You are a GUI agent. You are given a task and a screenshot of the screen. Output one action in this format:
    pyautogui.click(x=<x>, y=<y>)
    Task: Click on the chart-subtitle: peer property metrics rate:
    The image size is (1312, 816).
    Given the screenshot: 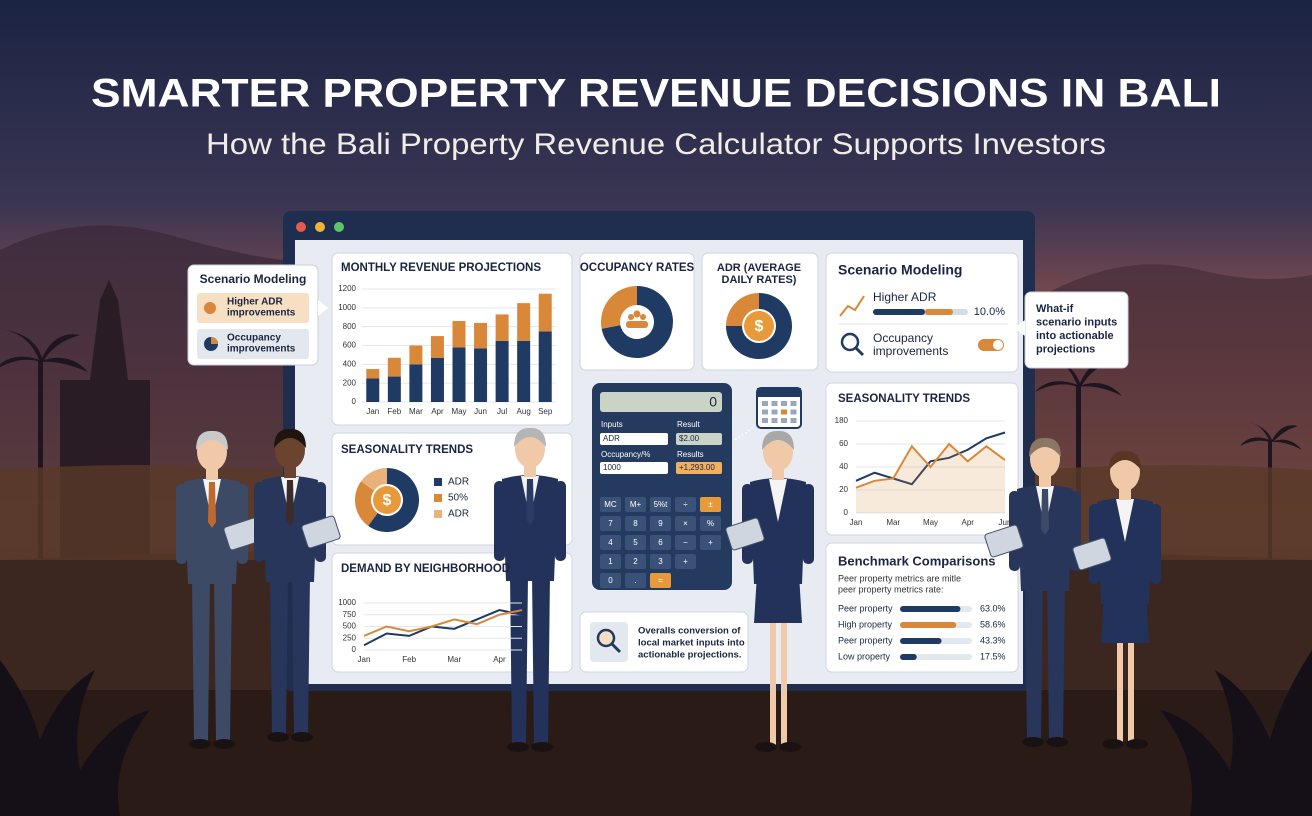 What is the action you would take?
    pyautogui.click(x=891, y=589)
    